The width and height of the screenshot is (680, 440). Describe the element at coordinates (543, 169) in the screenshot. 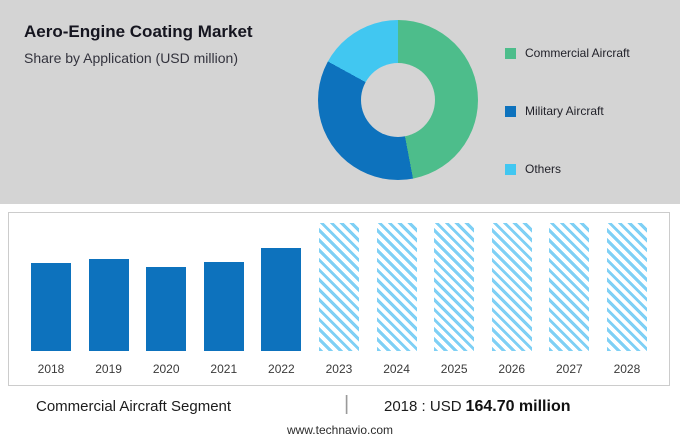

I see `legend-label: Others` at that location.